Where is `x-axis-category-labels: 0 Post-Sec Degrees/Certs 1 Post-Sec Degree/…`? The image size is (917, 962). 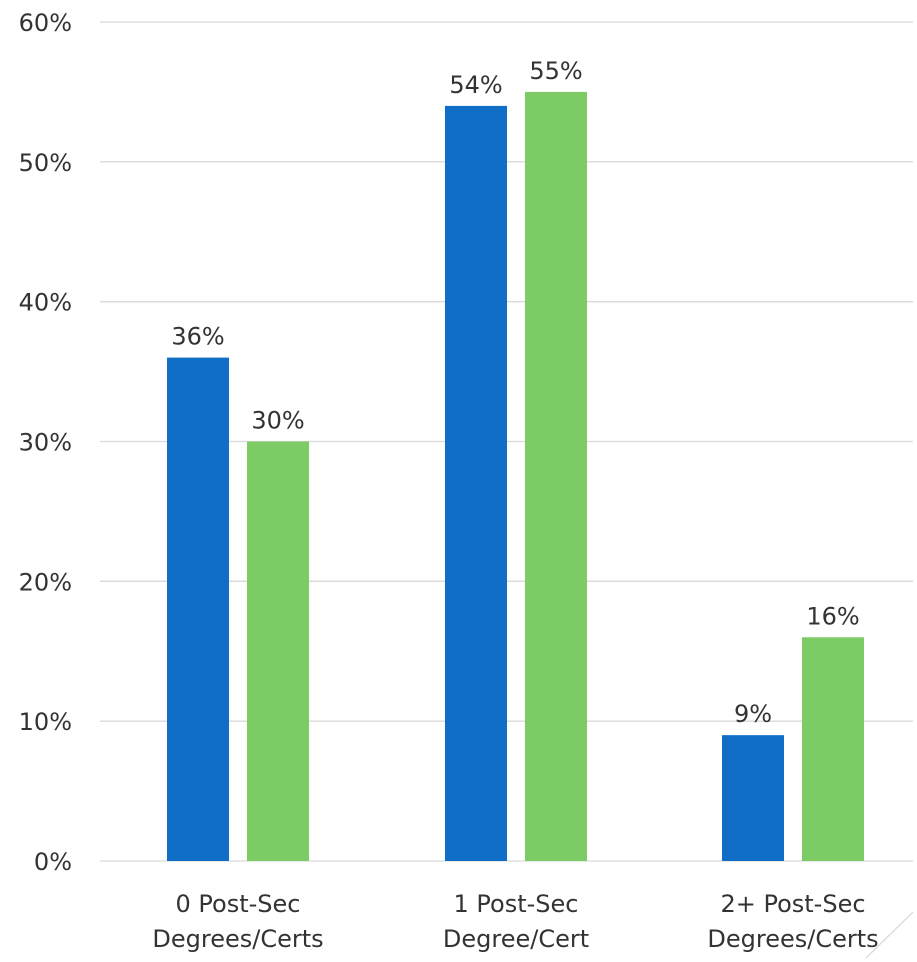 x-axis-category-labels: 0 Post-Sec Degrees/Certs 1 Post-Sec Degree/… is located at coordinates (515, 921).